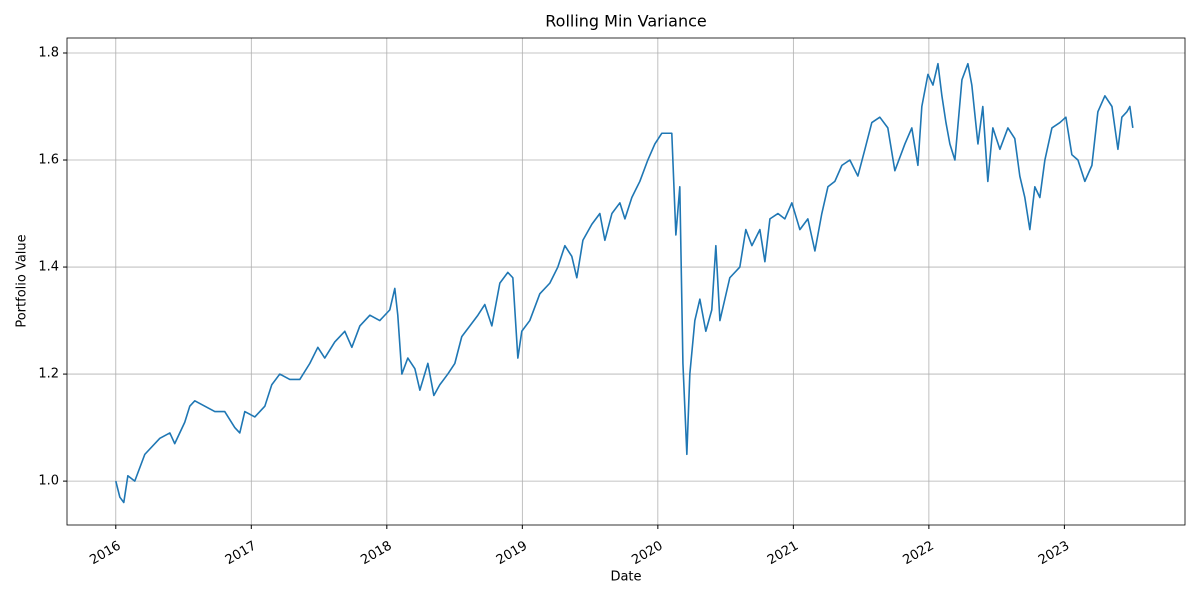  Describe the element at coordinates (783, 554) in the screenshot. I see `x-tick-label: 2021` at that location.